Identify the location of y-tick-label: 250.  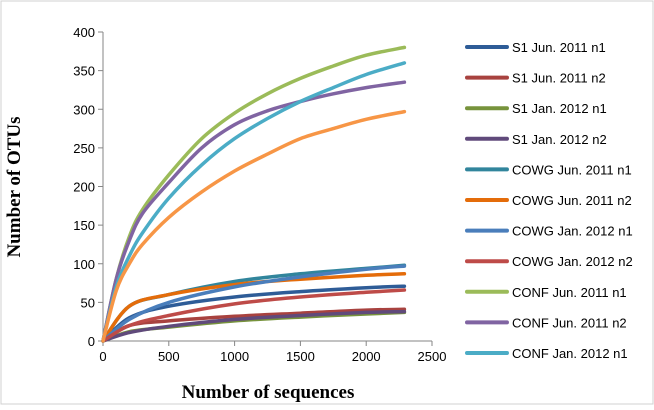
(84, 148).